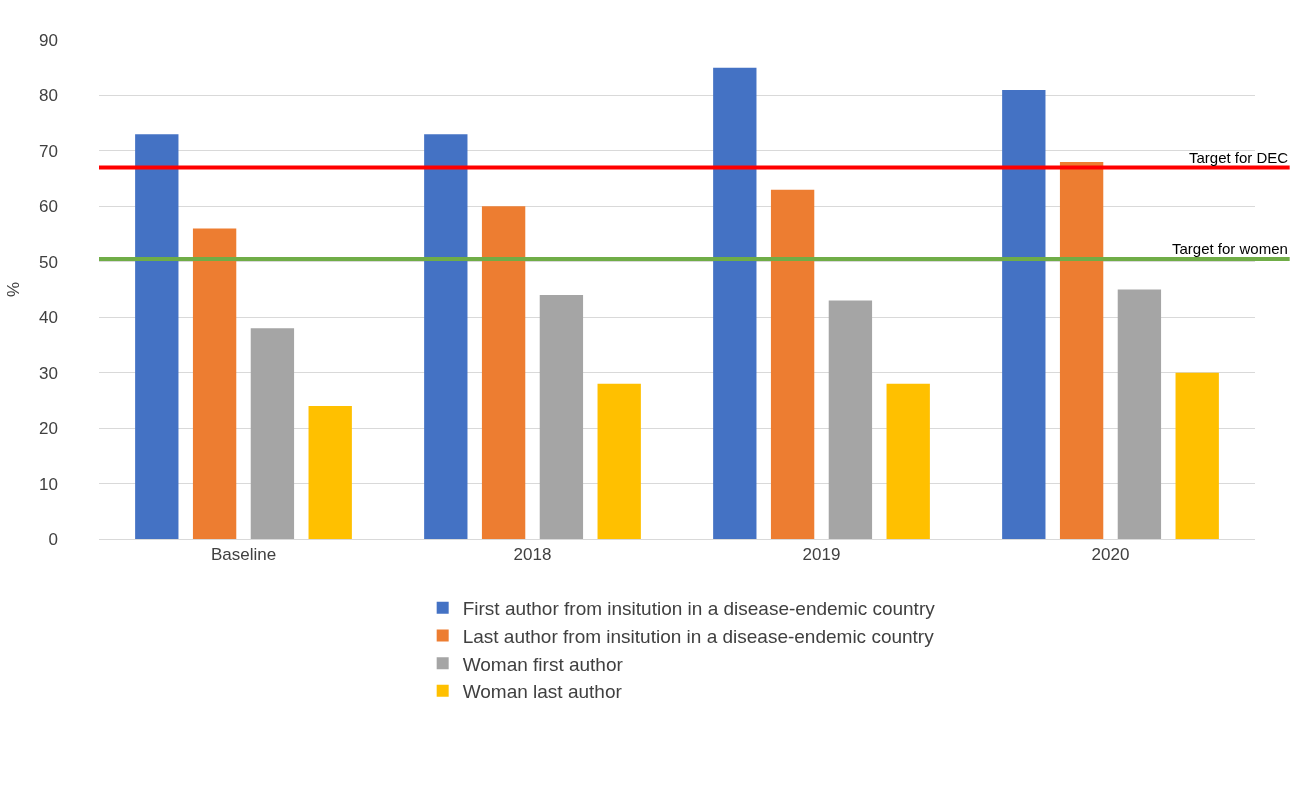 This screenshot has height=789, width=1295. Describe the element at coordinates (53, 539) in the screenshot. I see `y-tick-label: 0` at that location.